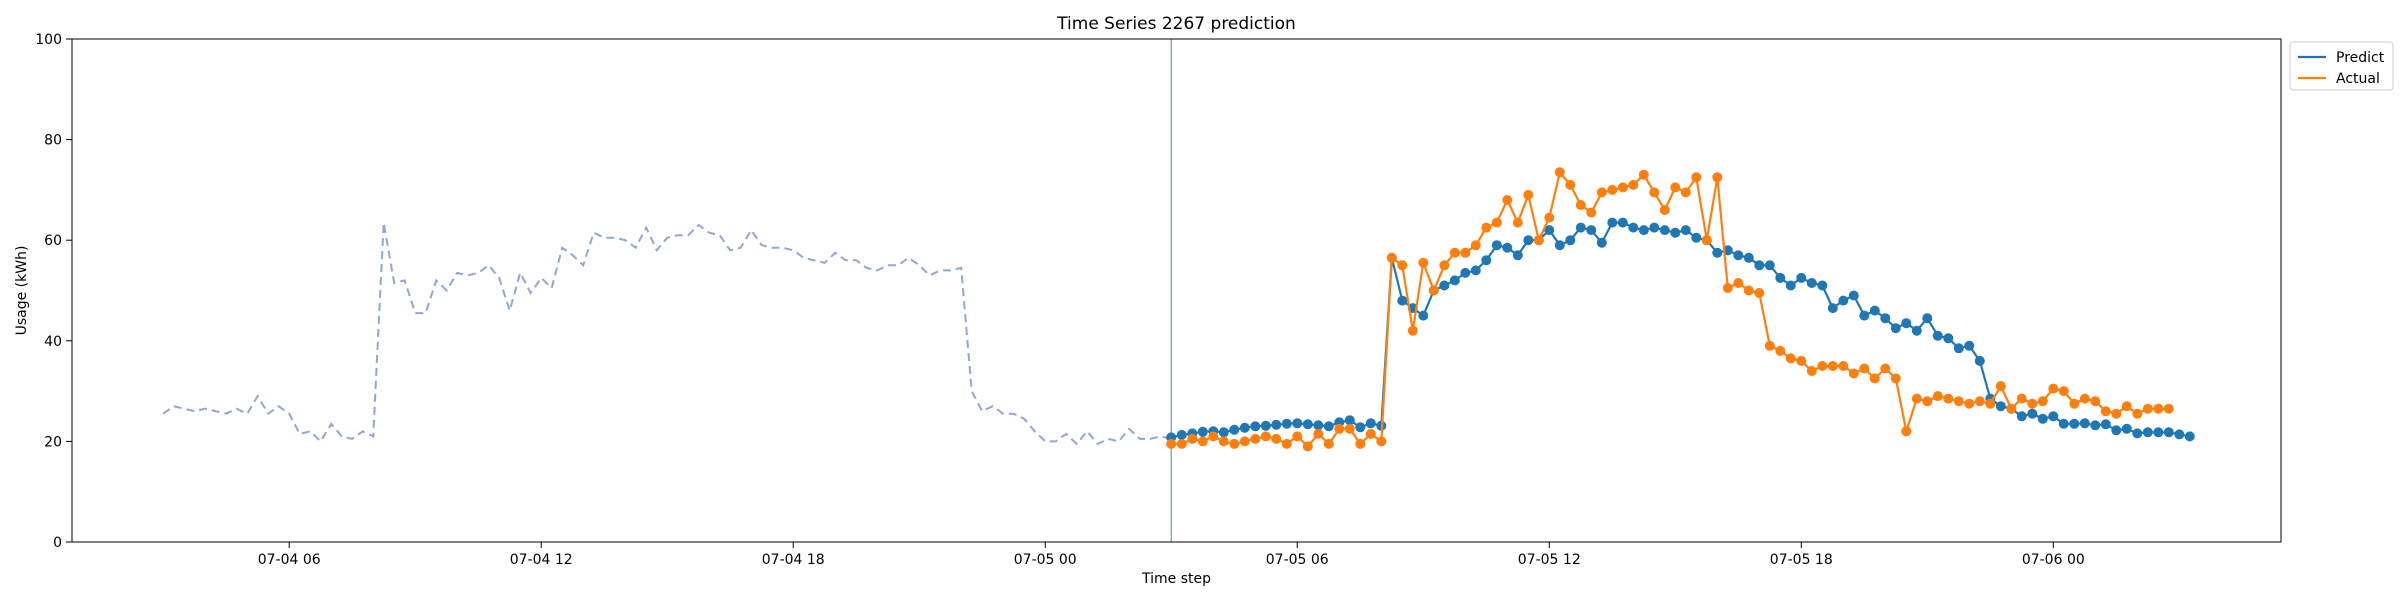 This screenshot has width=2400, height=600. What do you see at coordinates (57, 543) in the screenshot?
I see `y-tick-label: 0` at bounding box center [57, 543].